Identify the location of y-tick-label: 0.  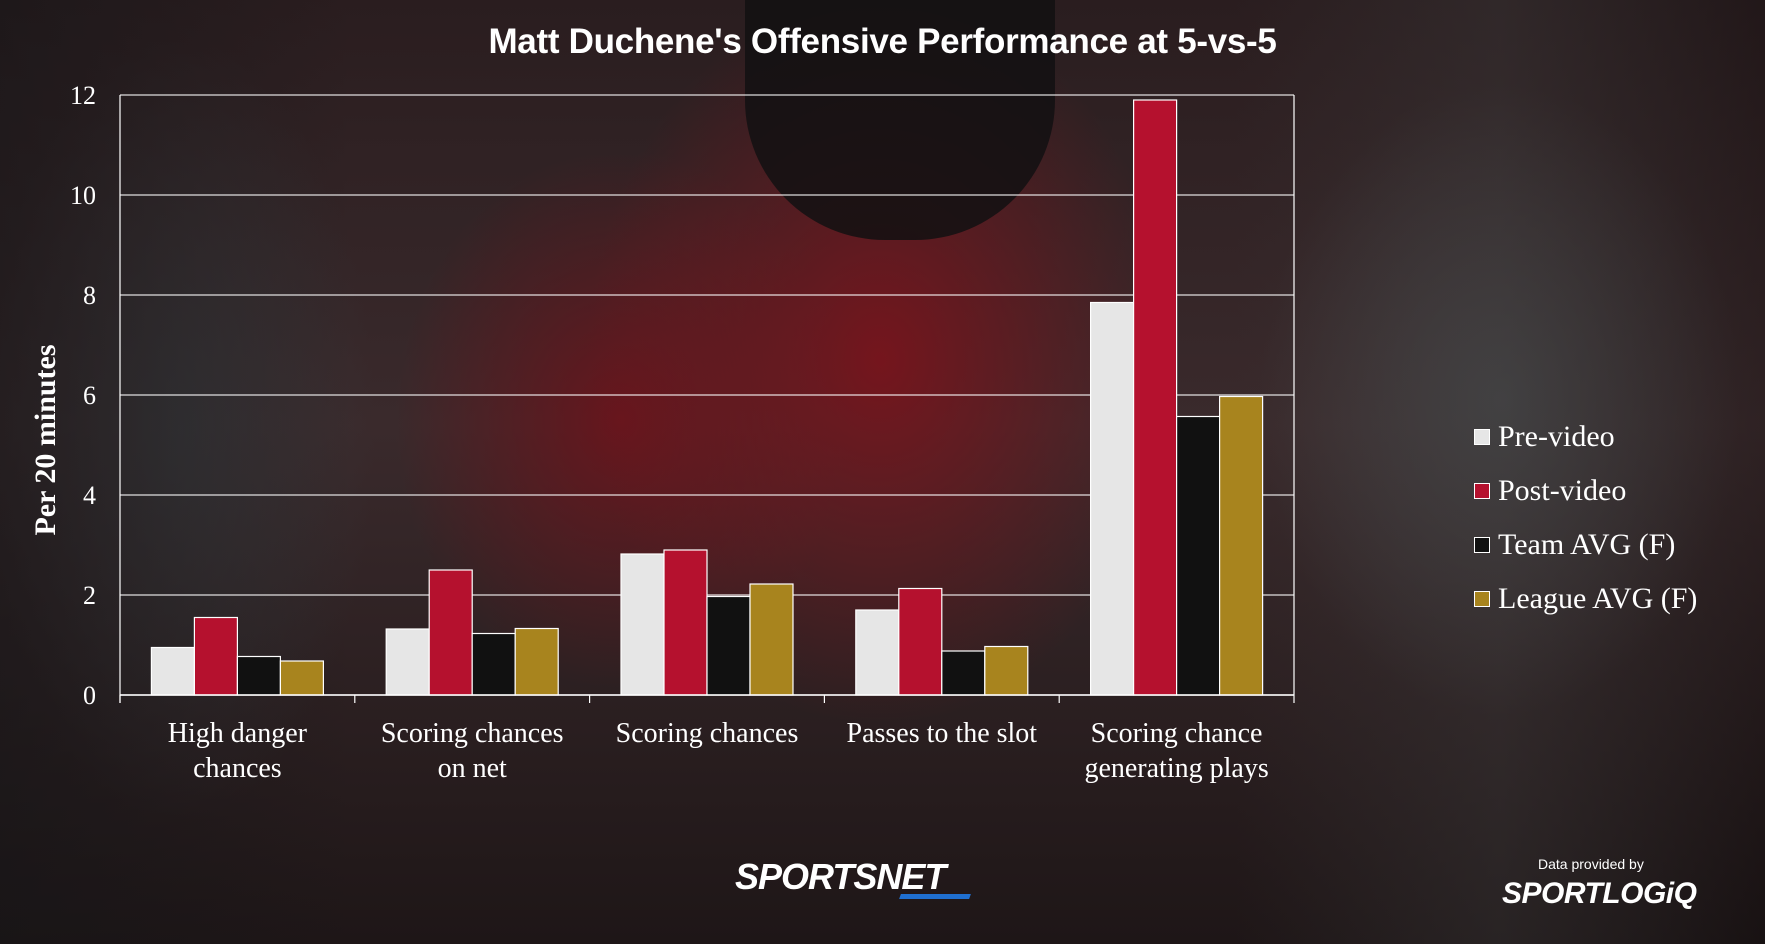
(89, 695).